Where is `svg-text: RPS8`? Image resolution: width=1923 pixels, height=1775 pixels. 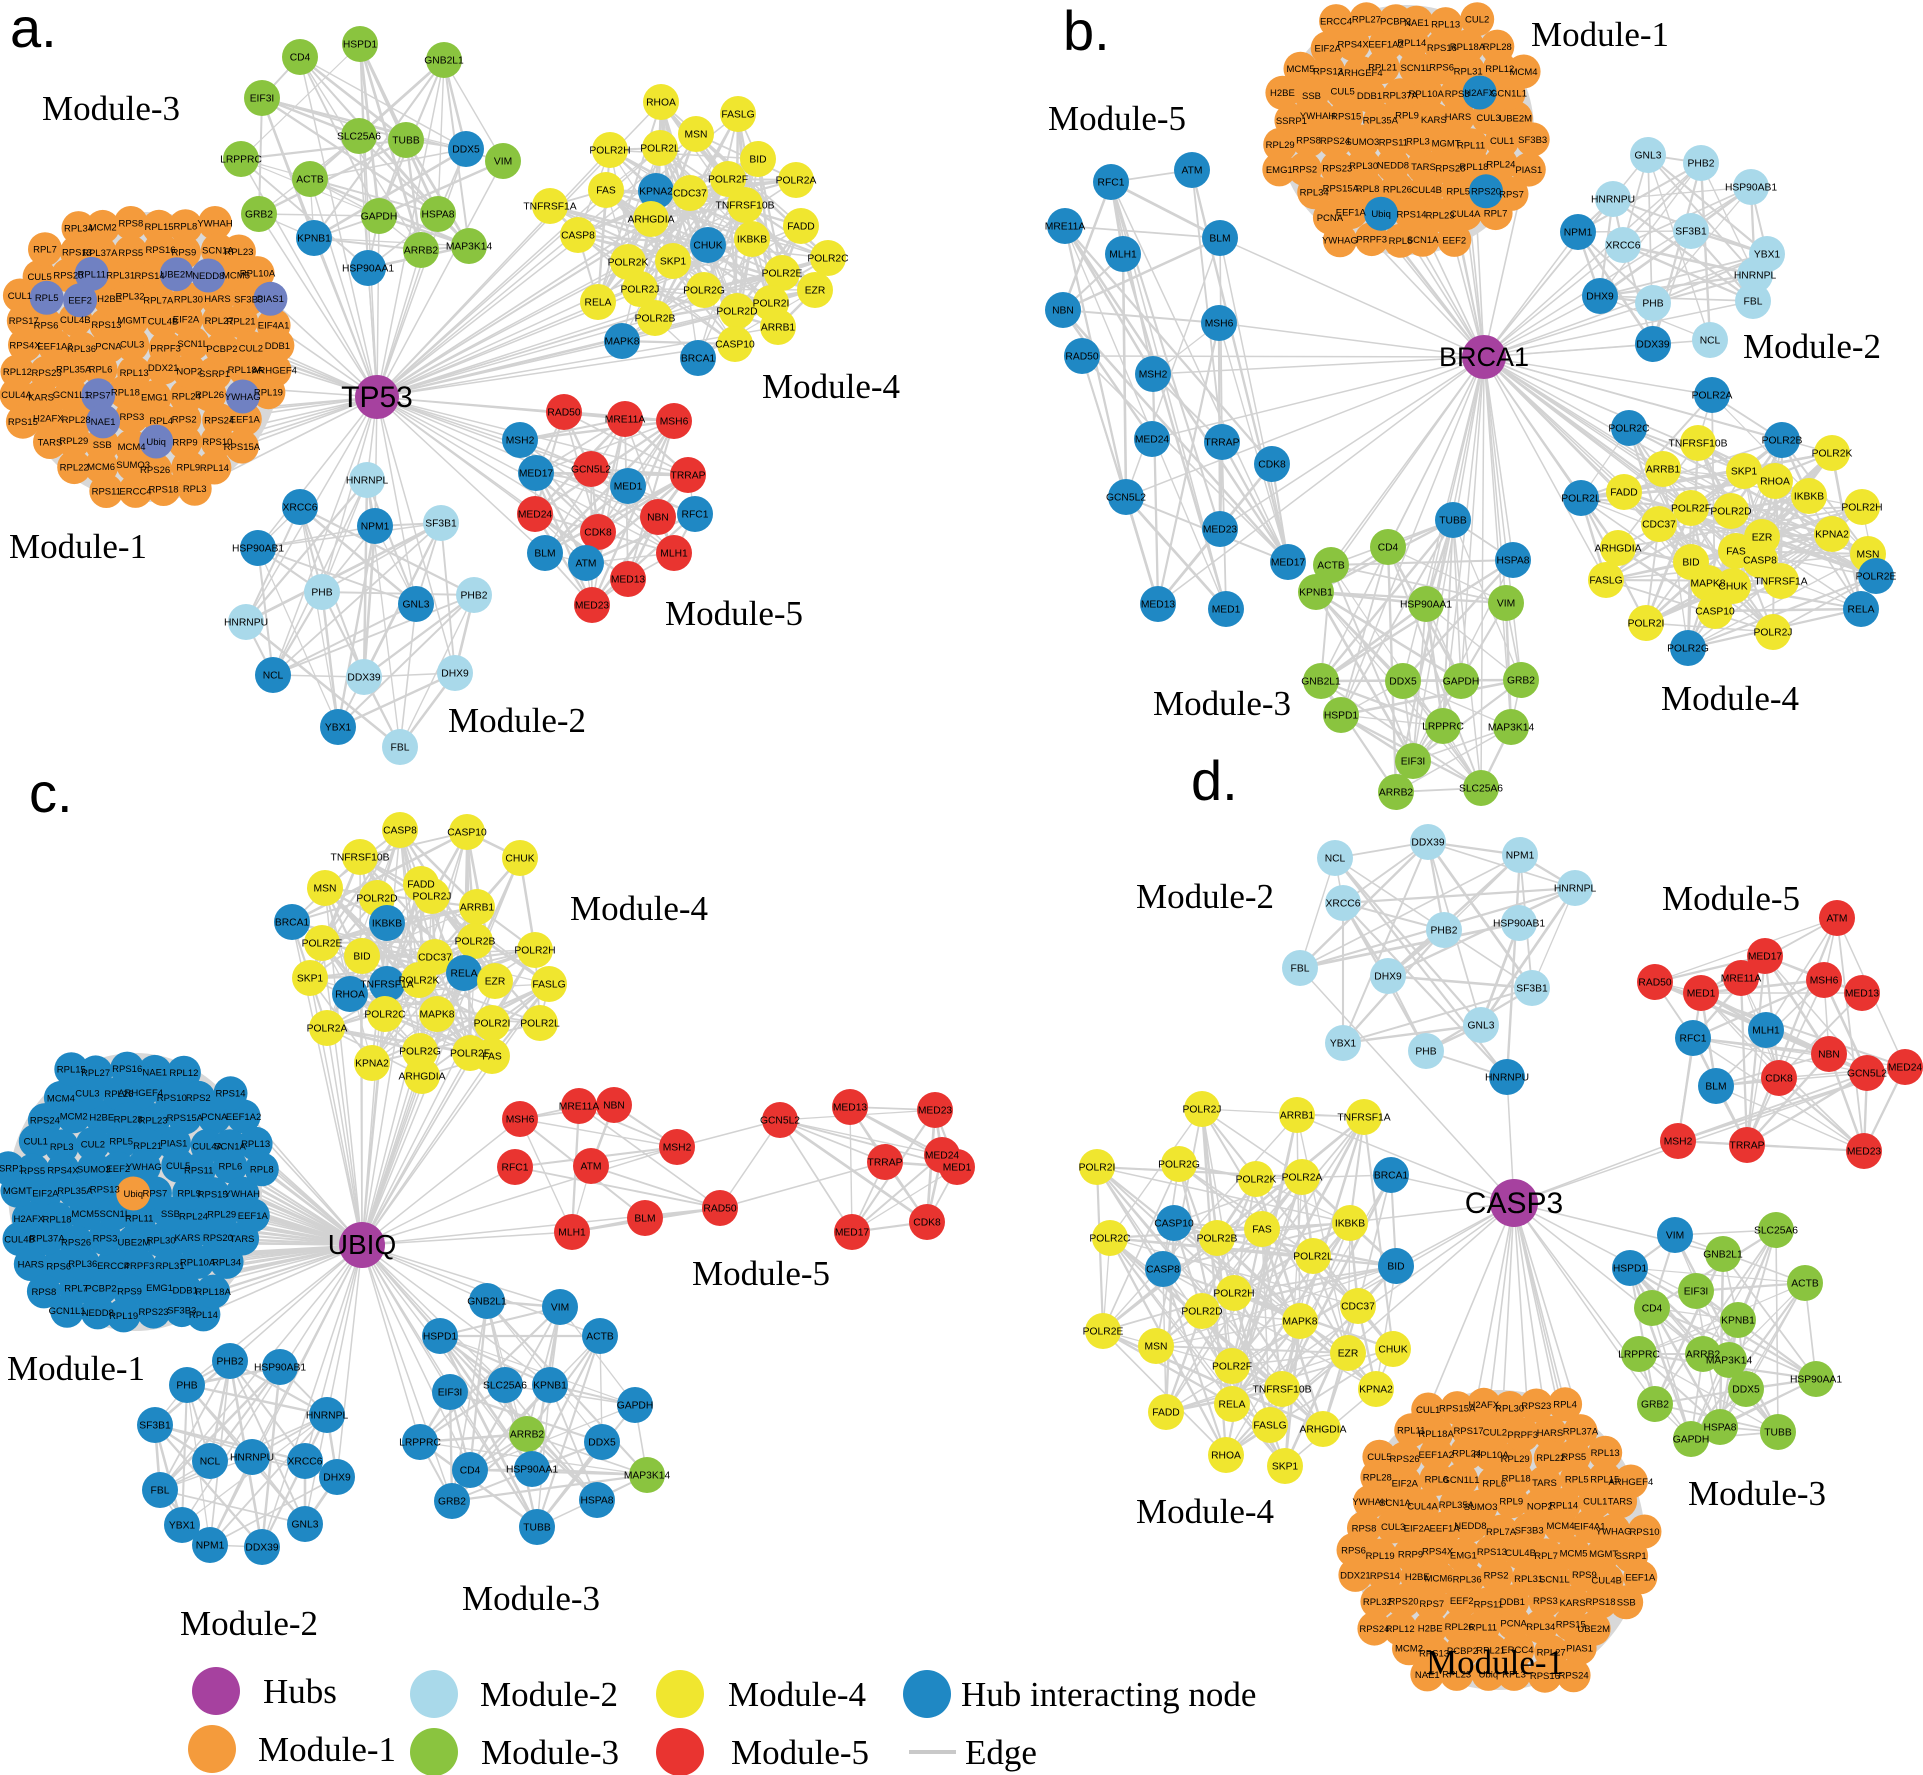 svg-text: RPS8 is located at coordinates (130, 223).